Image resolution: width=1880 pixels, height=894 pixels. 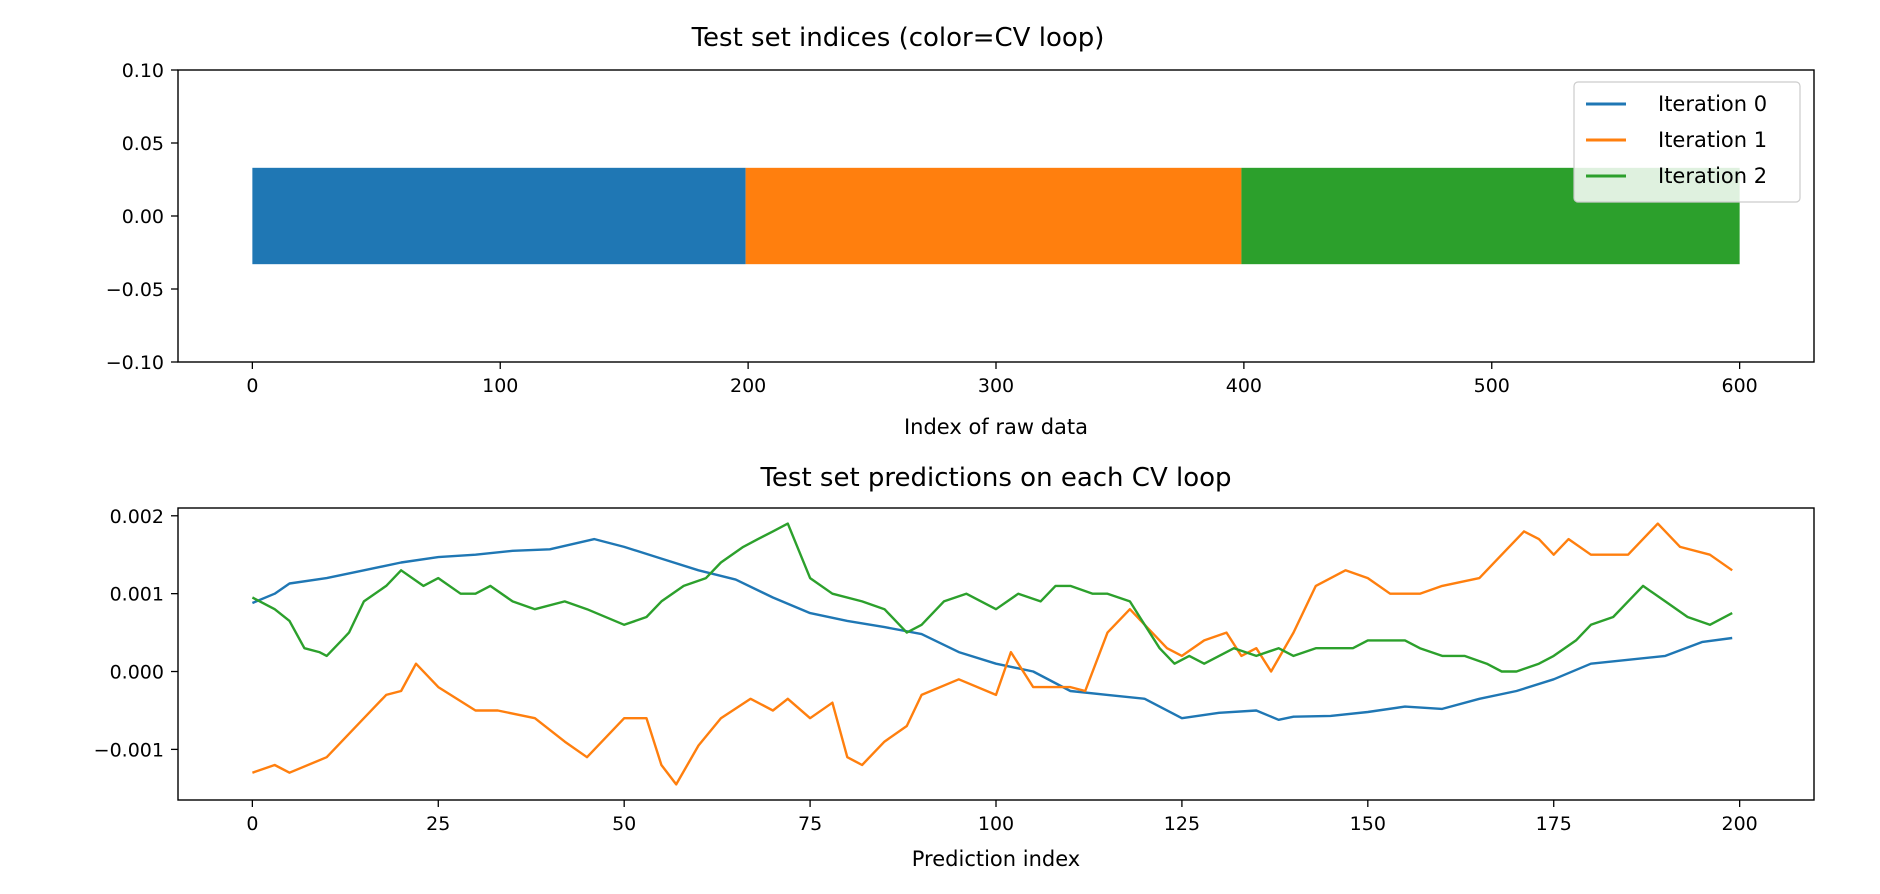 I want to click on x-tick-label-1: 0, so click(x=252, y=824).